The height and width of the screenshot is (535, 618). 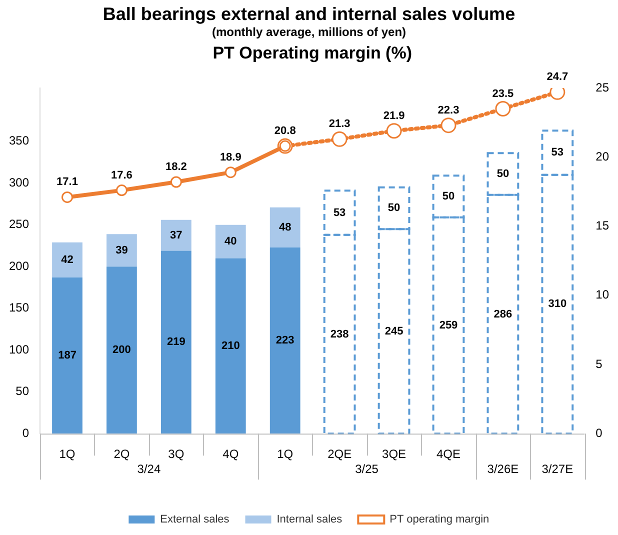 I want to click on text: 3/24, so click(x=149, y=469).